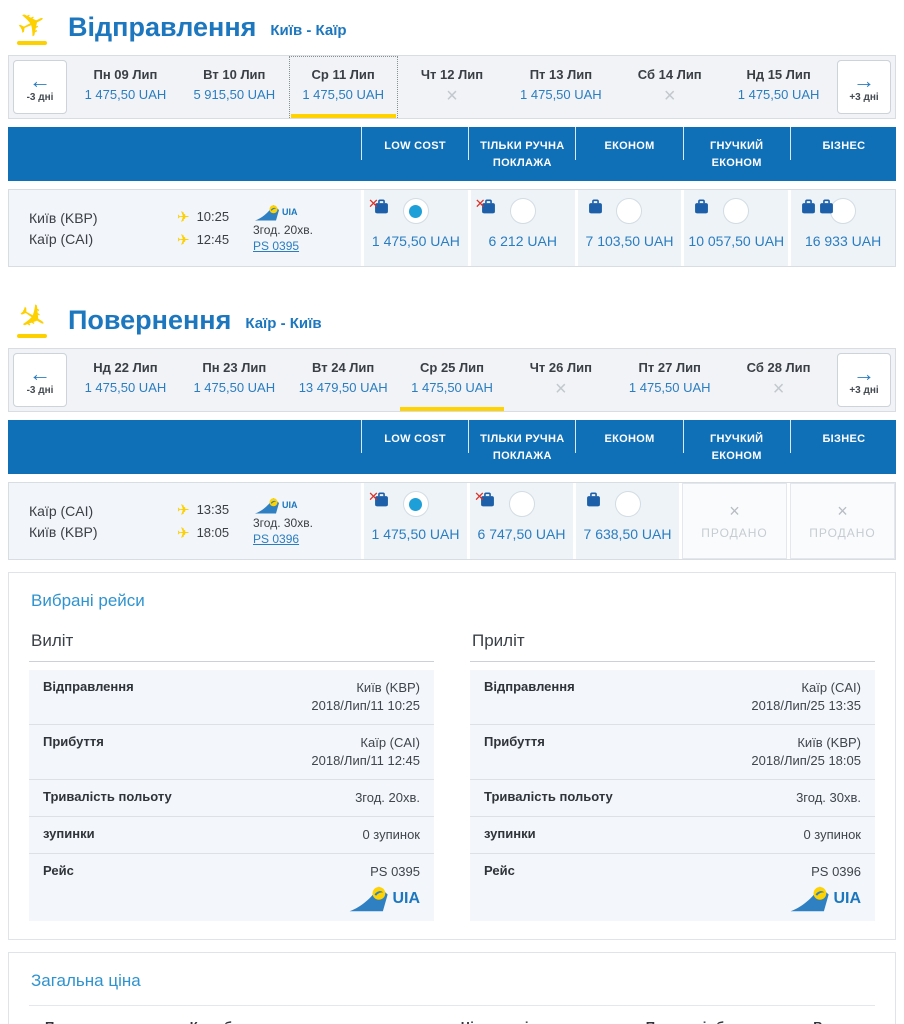 This screenshot has width=904, height=1024. Describe the element at coordinates (40, 80) in the screenshot. I see `left-arrow-icon: ←` at that location.